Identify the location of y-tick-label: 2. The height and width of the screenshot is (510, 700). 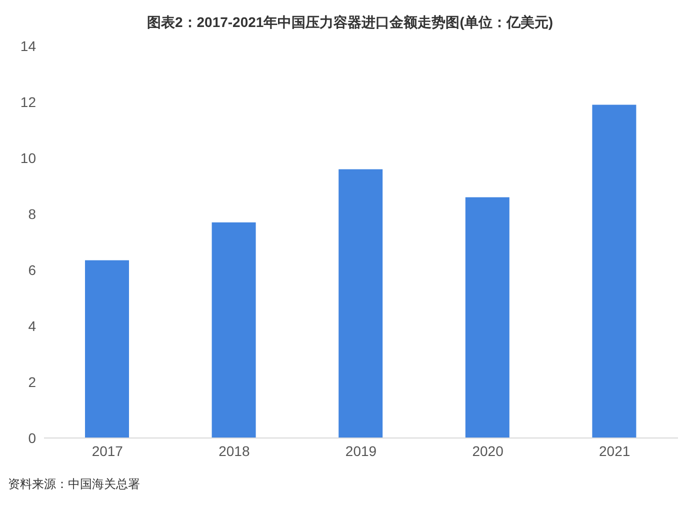
(32, 382).